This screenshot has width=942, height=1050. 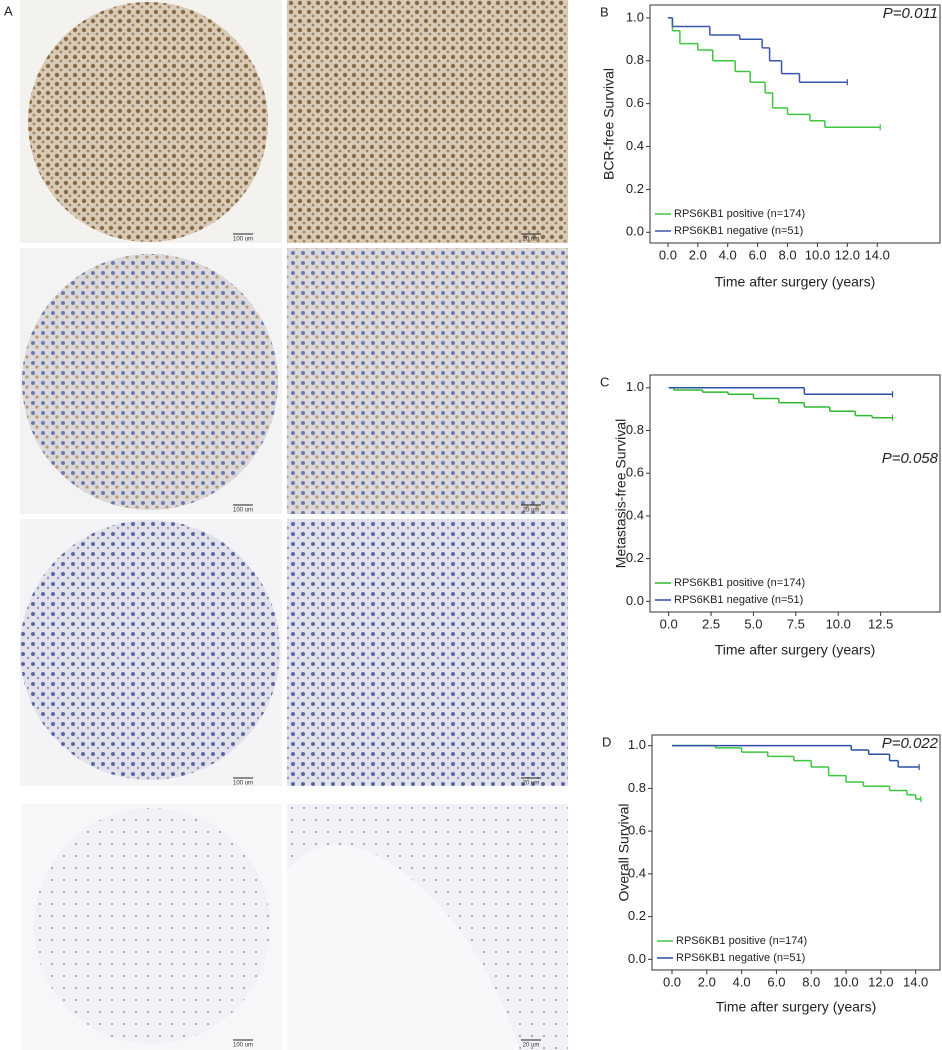 What do you see at coordinates (604, 11) in the screenshot?
I see `panel-label: B` at bounding box center [604, 11].